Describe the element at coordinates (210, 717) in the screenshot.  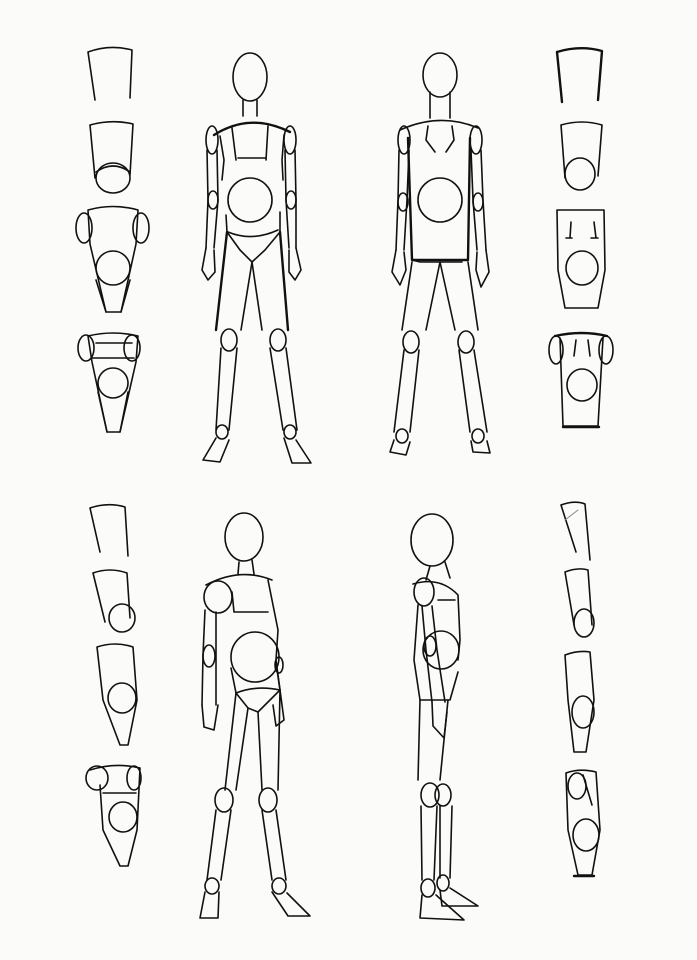
I see `three-quarter-left-hand` at that location.